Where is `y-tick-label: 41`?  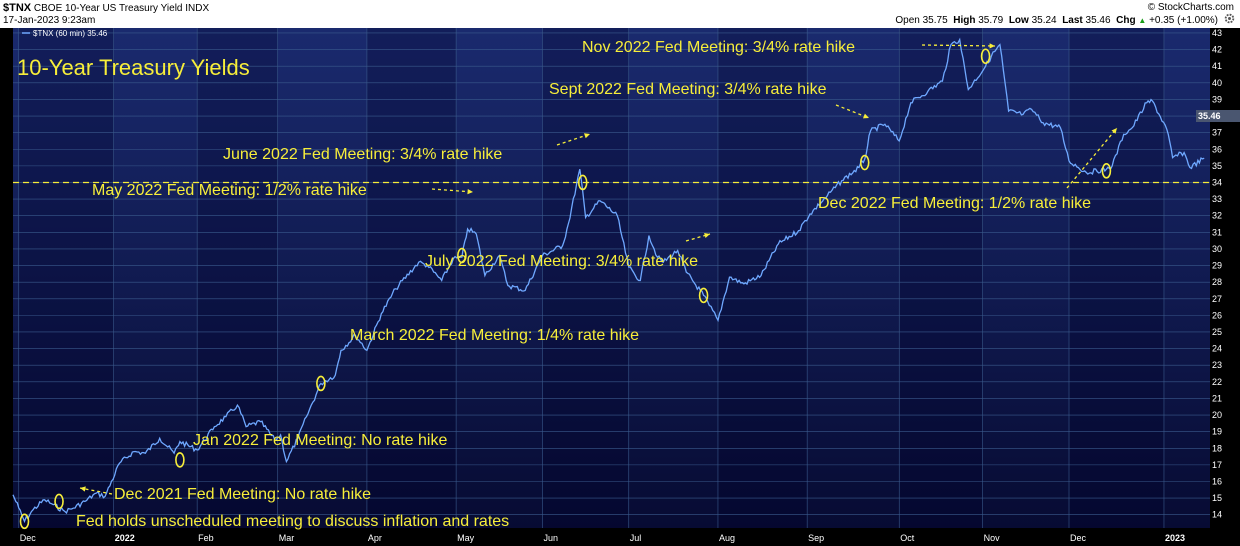
y-tick-label: 41 is located at coordinates (1217, 66).